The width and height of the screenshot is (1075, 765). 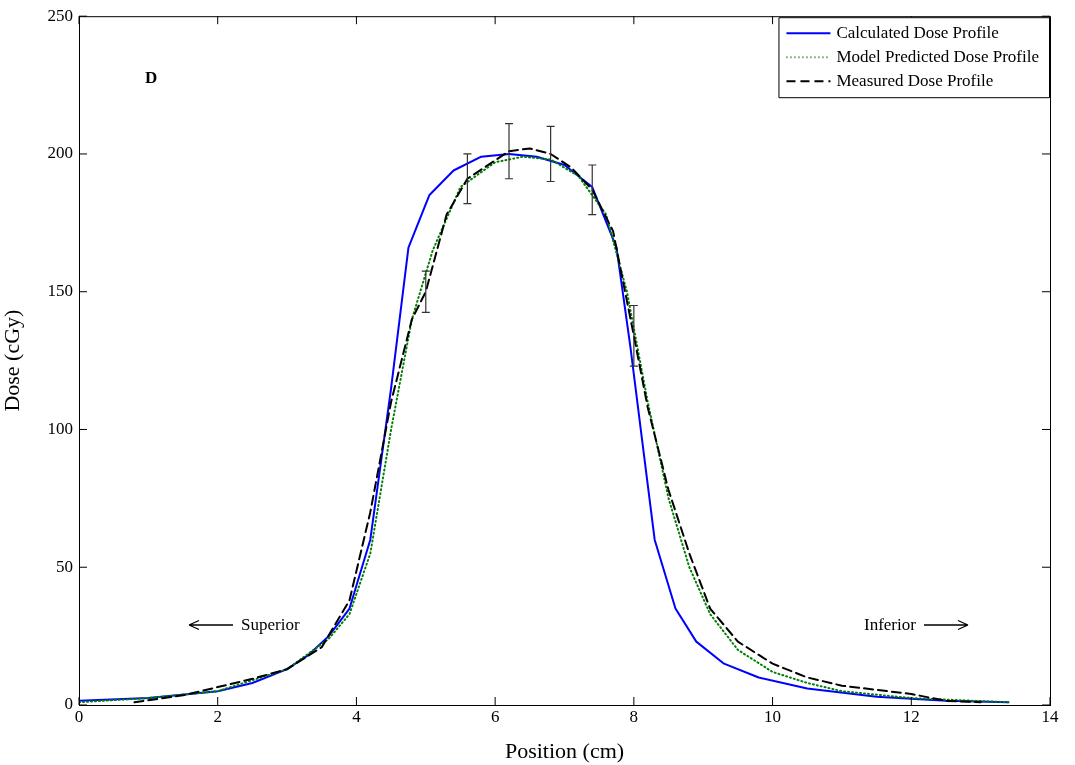 What do you see at coordinates (60, 291) in the screenshot?
I see `y-tick-label: 150` at bounding box center [60, 291].